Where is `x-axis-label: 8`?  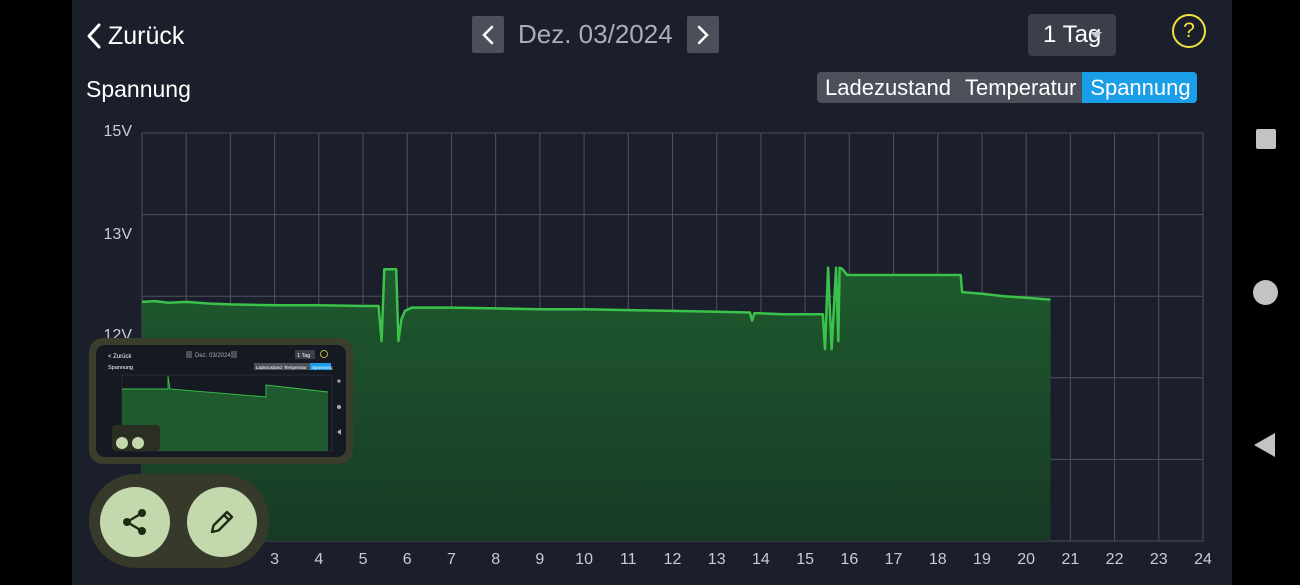
x-axis-label: 8 is located at coordinates (496, 559).